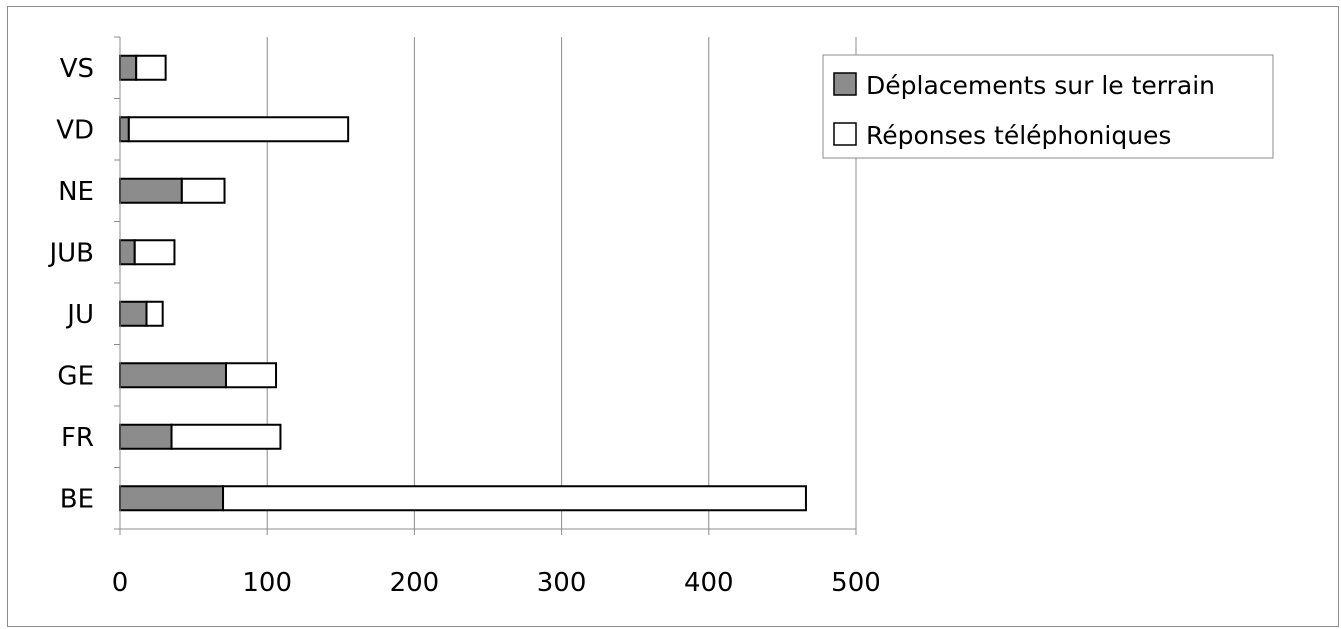 This screenshot has width=1341, height=629. What do you see at coordinates (238, 129) in the screenshot?
I see `bar-vd-reponses-telephoniques` at bounding box center [238, 129].